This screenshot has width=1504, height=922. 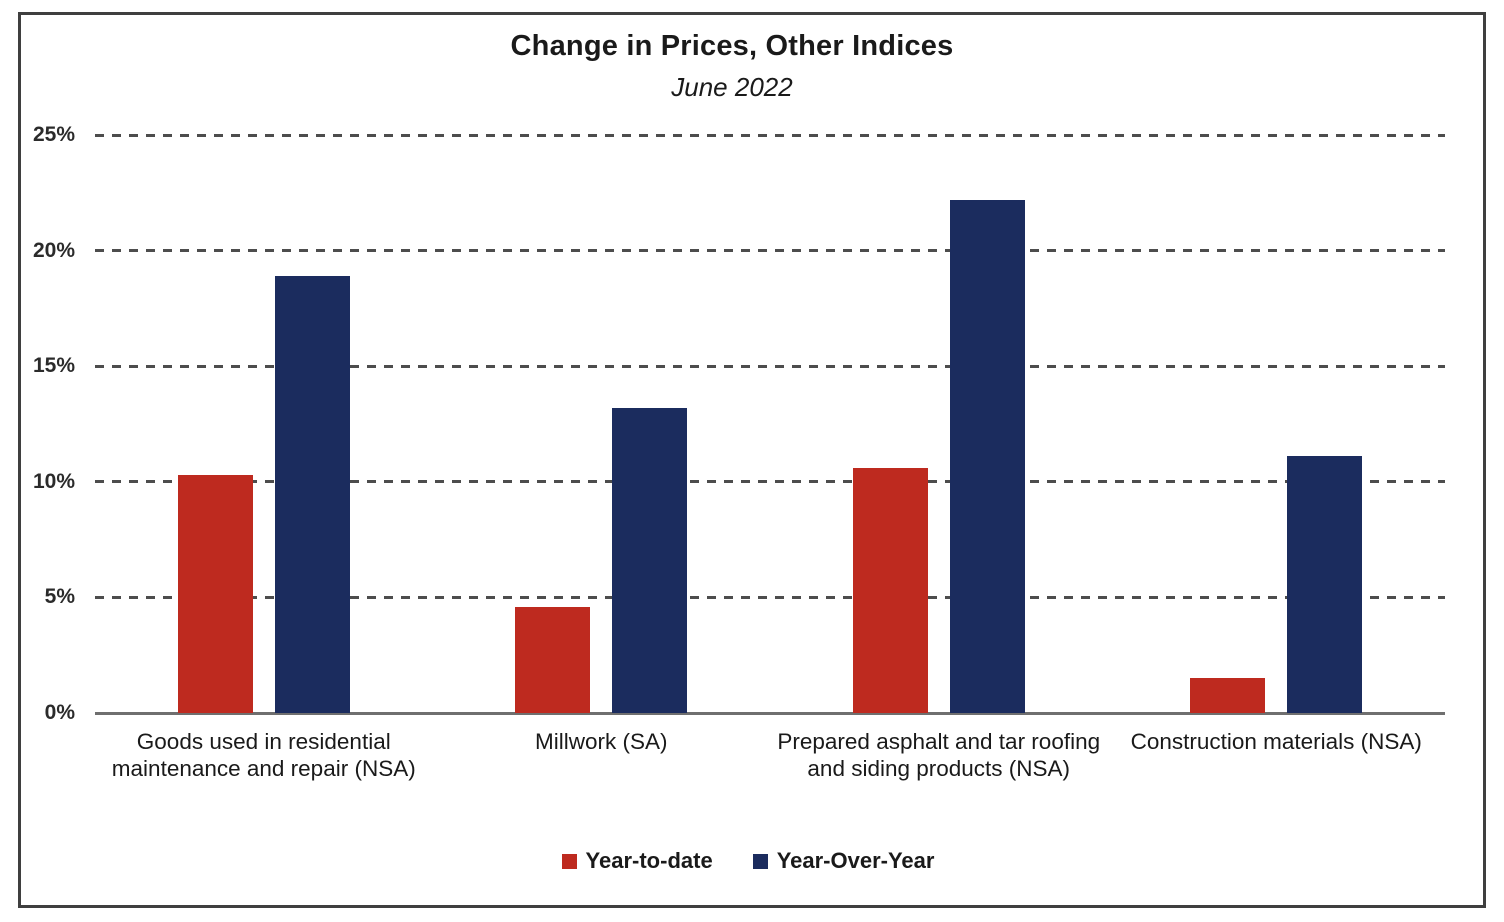 I want to click on y-tick-label-5pct: 5%, so click(x=59, y=597).